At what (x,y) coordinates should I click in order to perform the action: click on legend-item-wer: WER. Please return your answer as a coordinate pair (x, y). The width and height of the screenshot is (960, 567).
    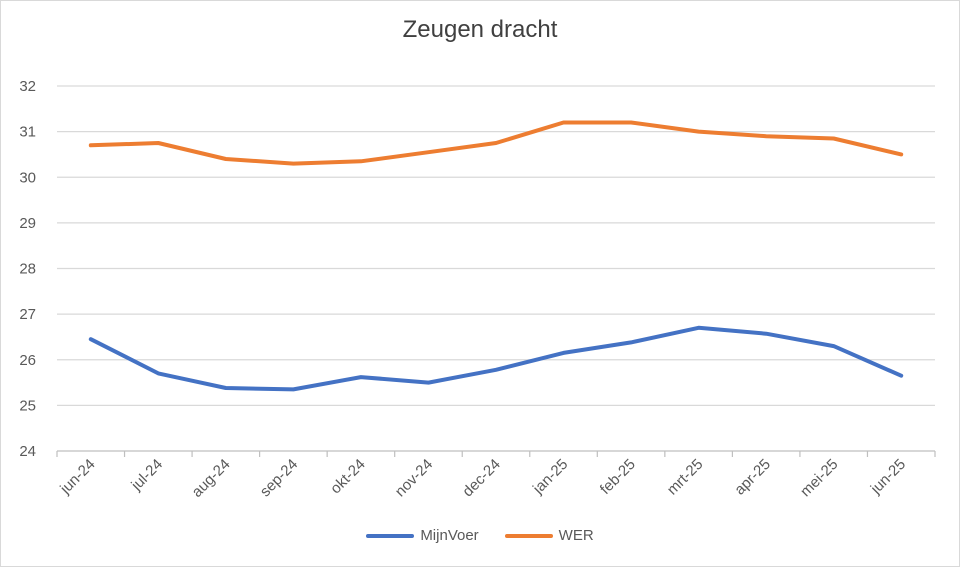
    Looking at the image, I should click on (549, 535).